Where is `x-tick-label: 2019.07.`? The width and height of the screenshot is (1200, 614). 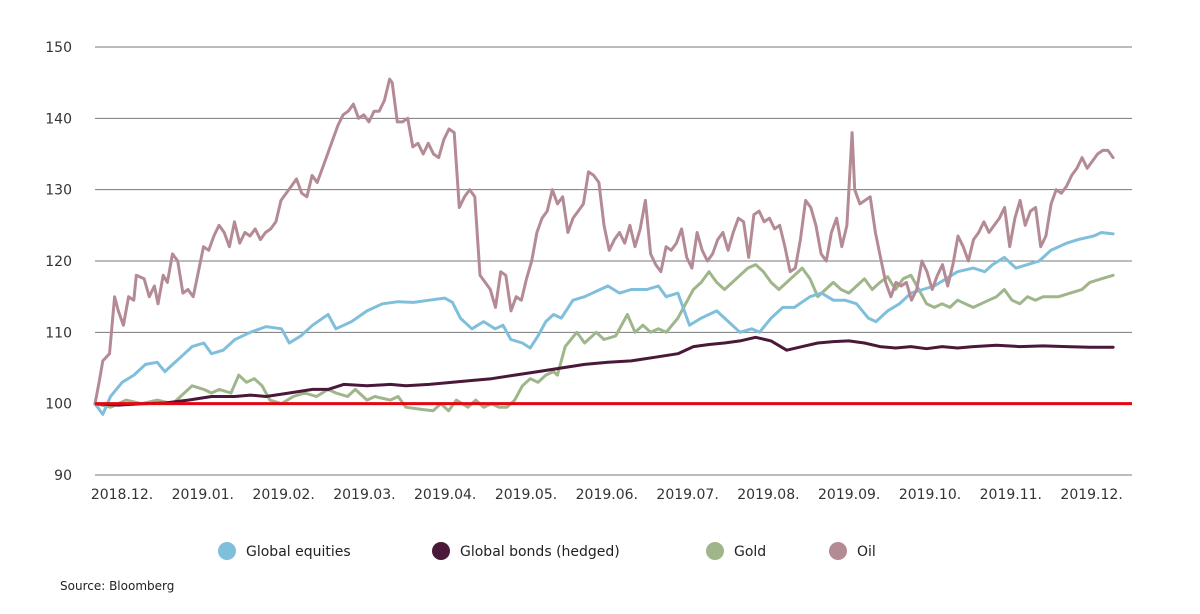 x-tick-label: 2019.07. is located at coordinates (687, 495).